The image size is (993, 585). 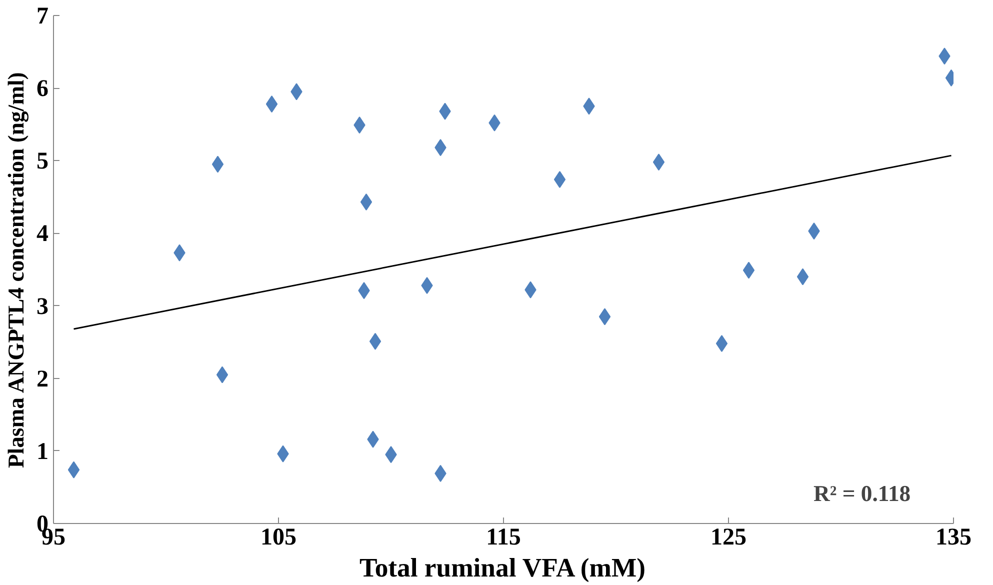 I want to click on x-tick-label: 105, so click(x=278, y=537).